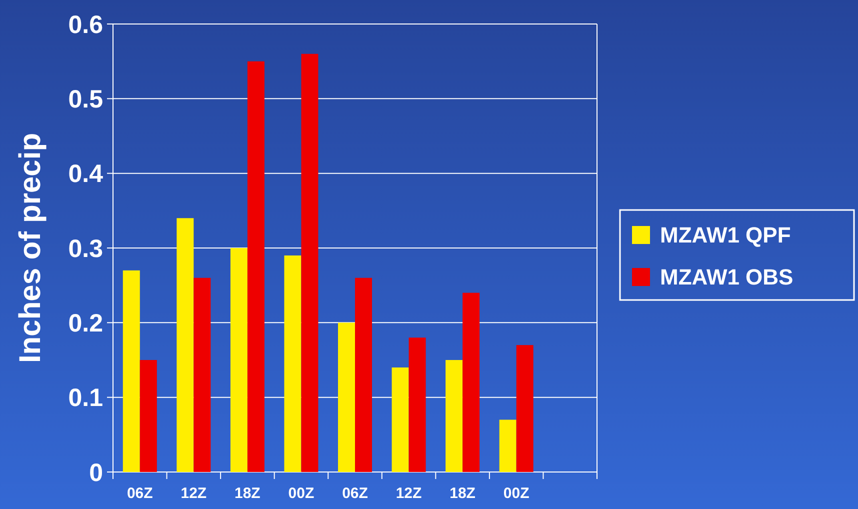 This screenshot has height=509, width=858. What do you see at coordinates (86, 99) in the screenshot?
I see `y-tick-label: 0.5` at bounding box center [86, 99].